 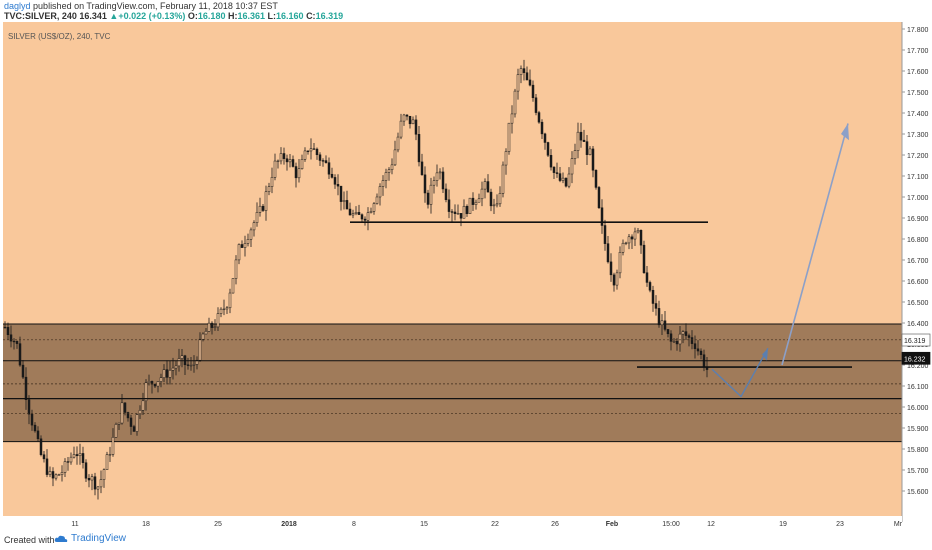 I want to click on author-link: daglyd, so click(x=17, y=6).